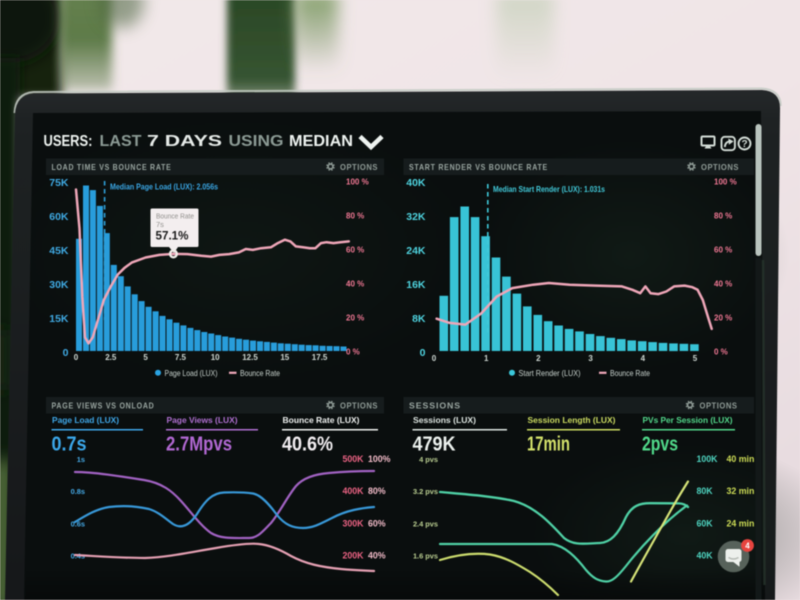 The image size is (800, 600). I want to click on svg-text: SESSIONS, so click(435, 405).